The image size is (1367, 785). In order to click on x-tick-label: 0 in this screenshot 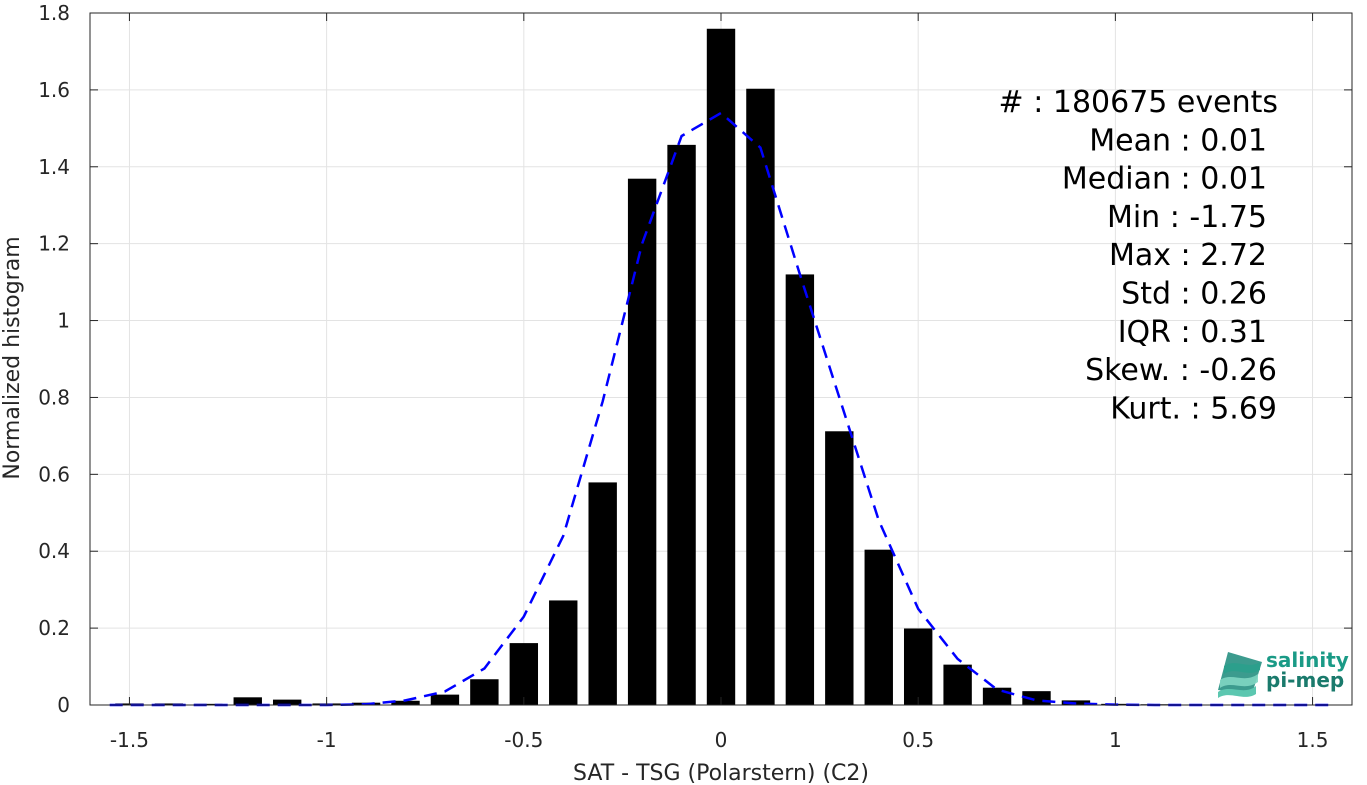, I will do `click(721, 740)`.